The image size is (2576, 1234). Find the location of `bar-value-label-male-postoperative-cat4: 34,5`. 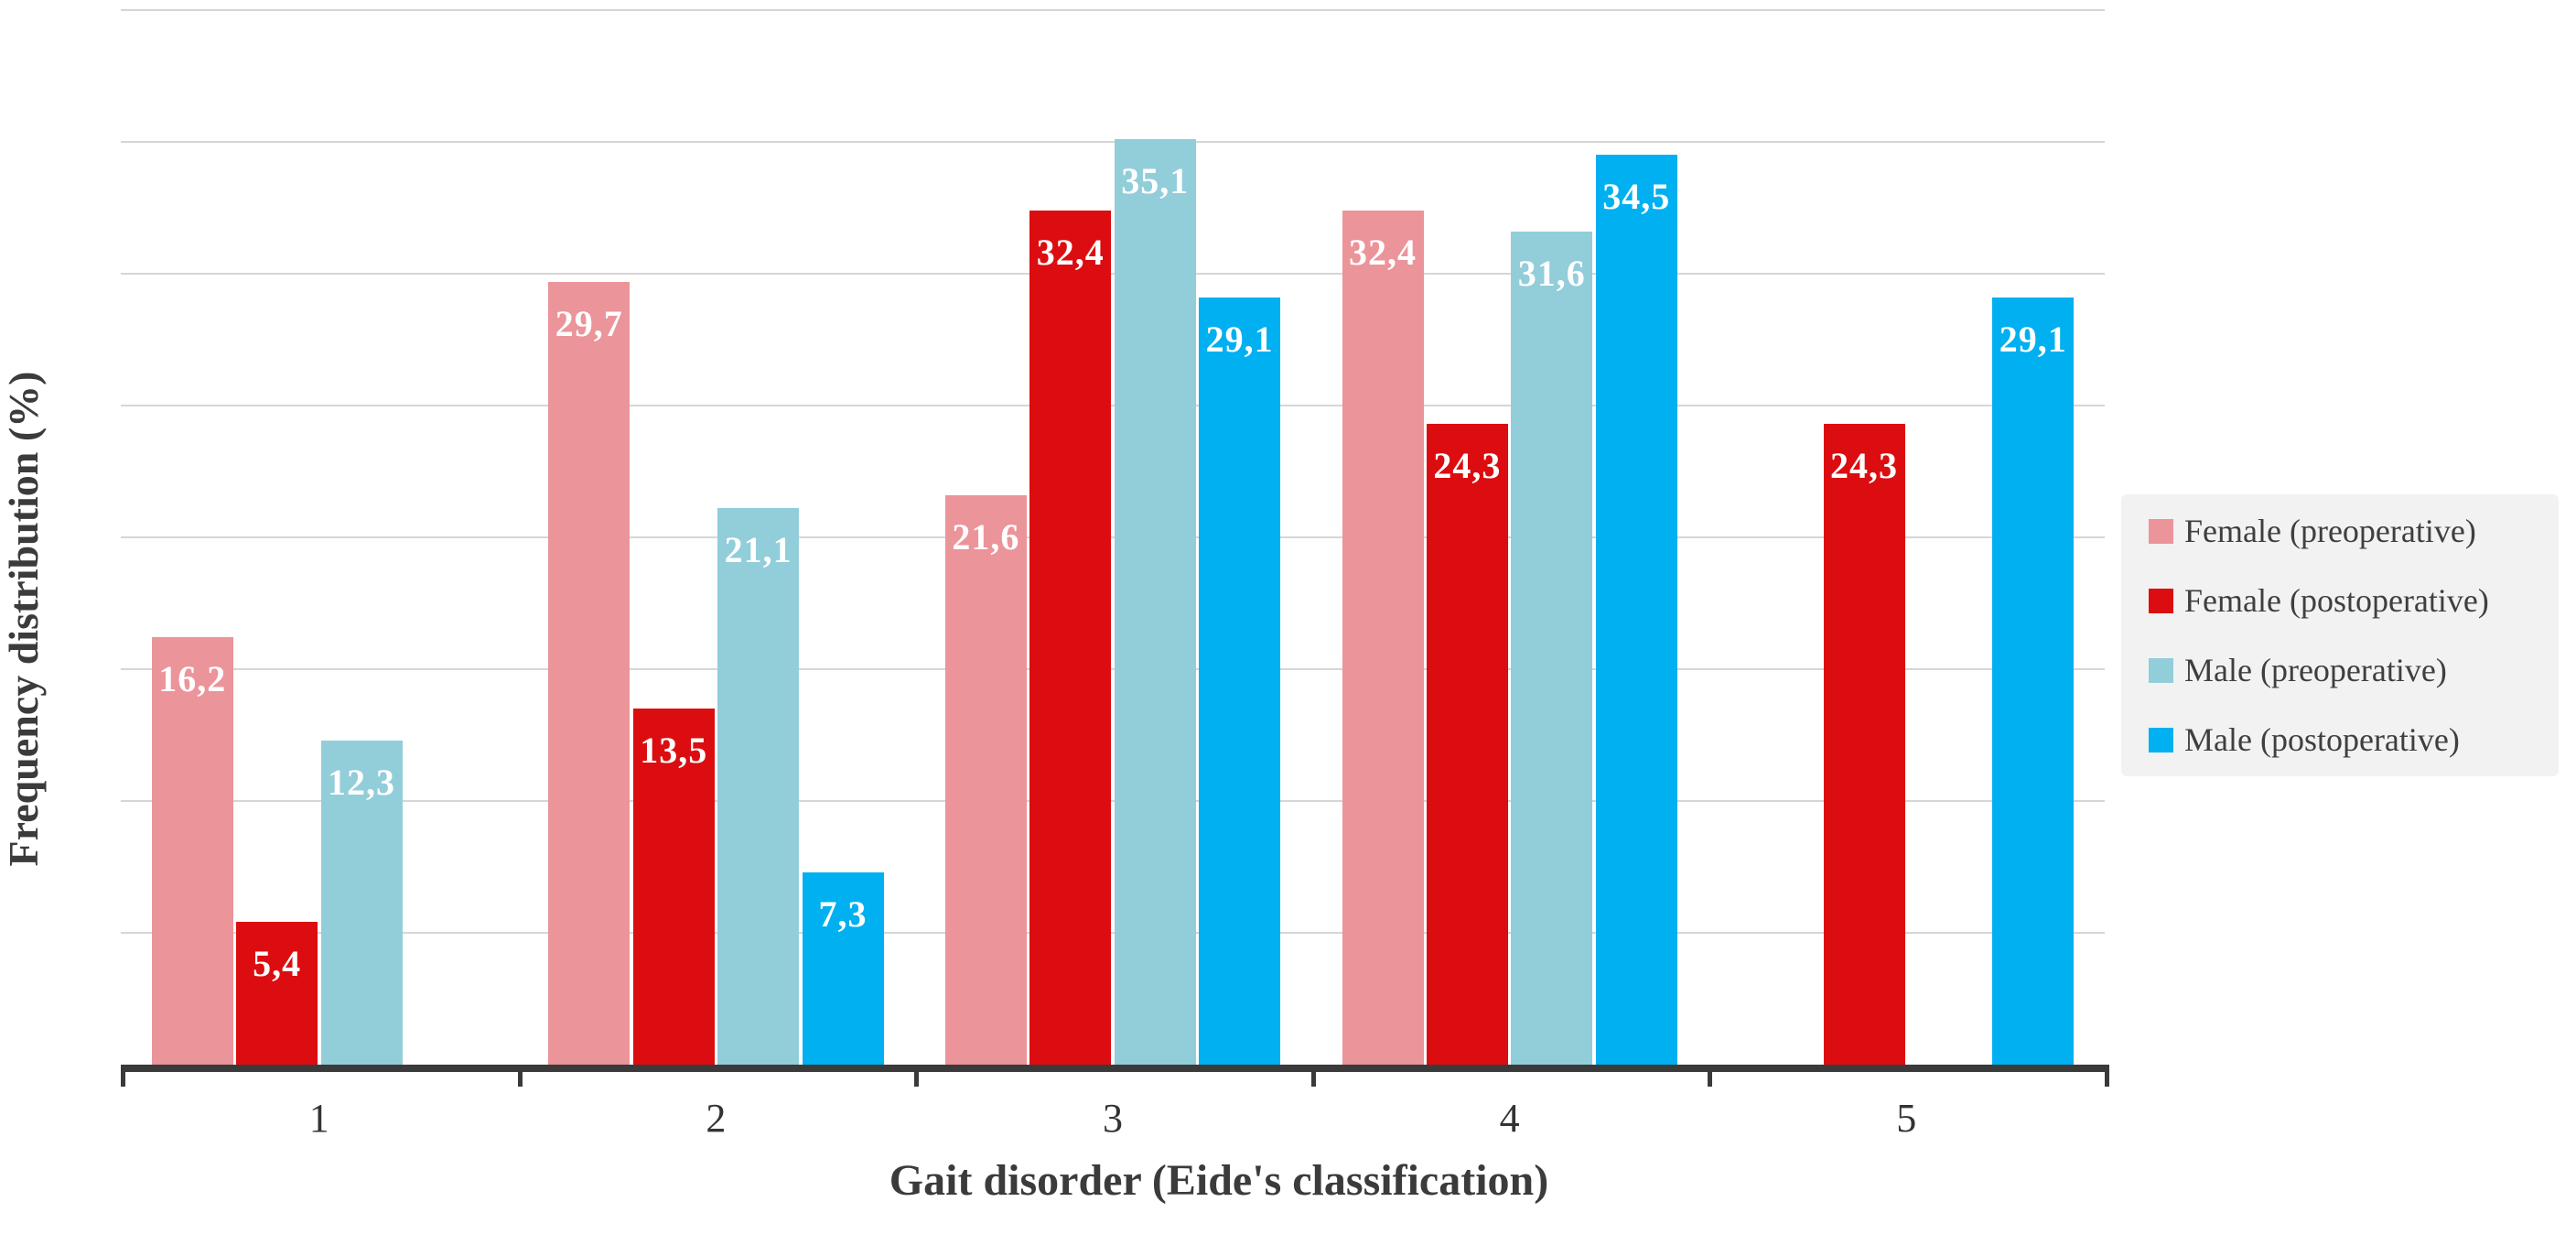

bar-value-label-male-postoperative-cat4: 34,5 is located at coordinates (1637, 197).